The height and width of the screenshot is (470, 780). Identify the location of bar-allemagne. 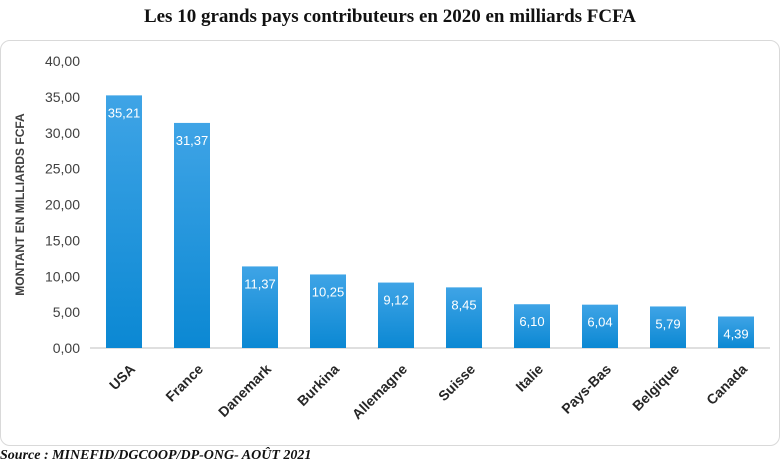
(396, 315).